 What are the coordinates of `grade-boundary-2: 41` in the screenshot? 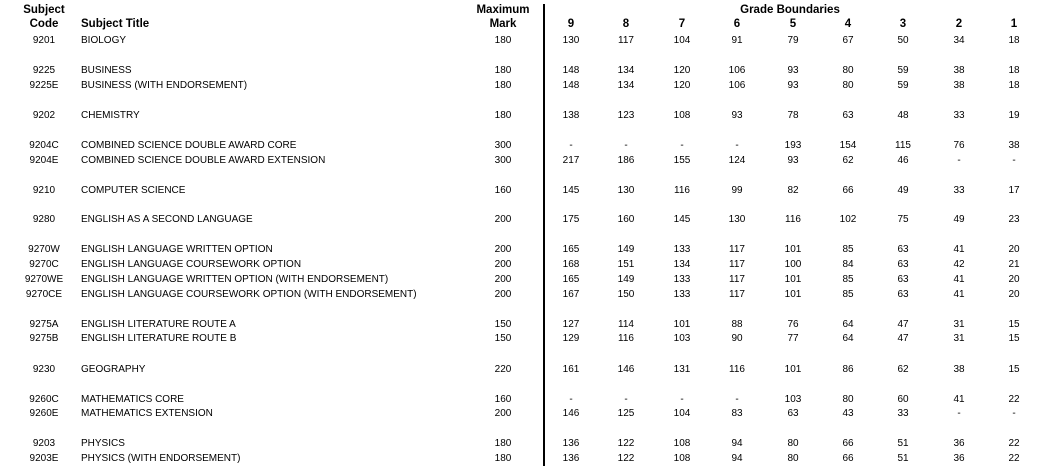 It's located at (959, 279).